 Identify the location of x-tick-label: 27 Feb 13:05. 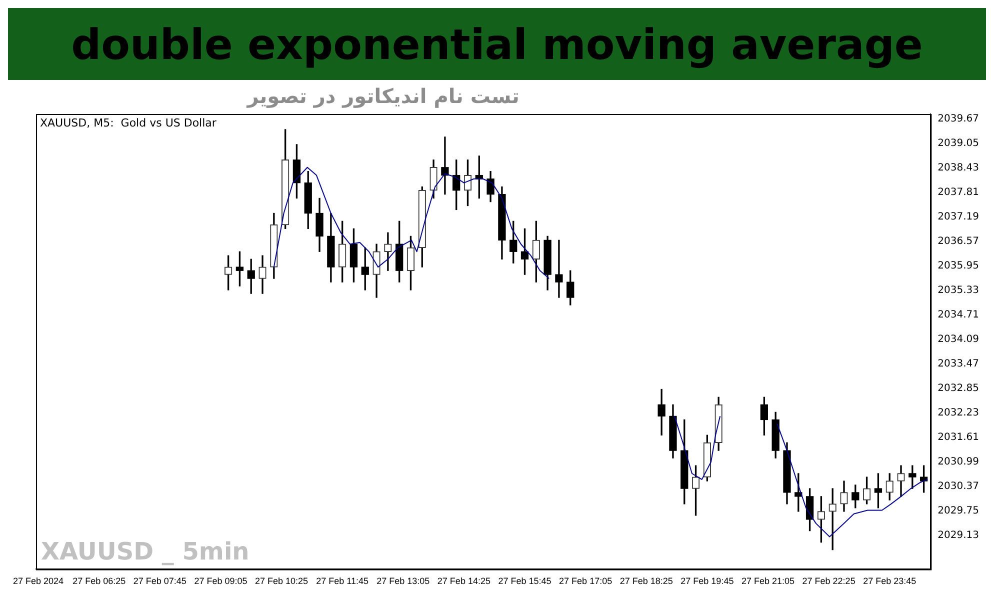
(403, 581).